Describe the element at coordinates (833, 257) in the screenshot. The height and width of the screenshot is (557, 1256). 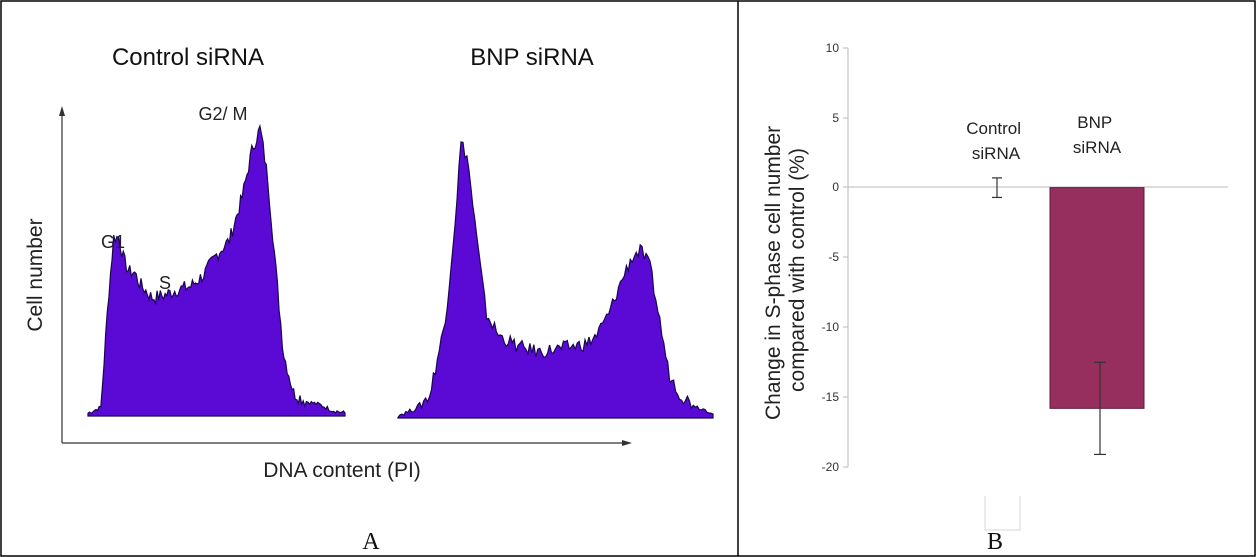
I see `b-y-tick-label: -5` at that location.